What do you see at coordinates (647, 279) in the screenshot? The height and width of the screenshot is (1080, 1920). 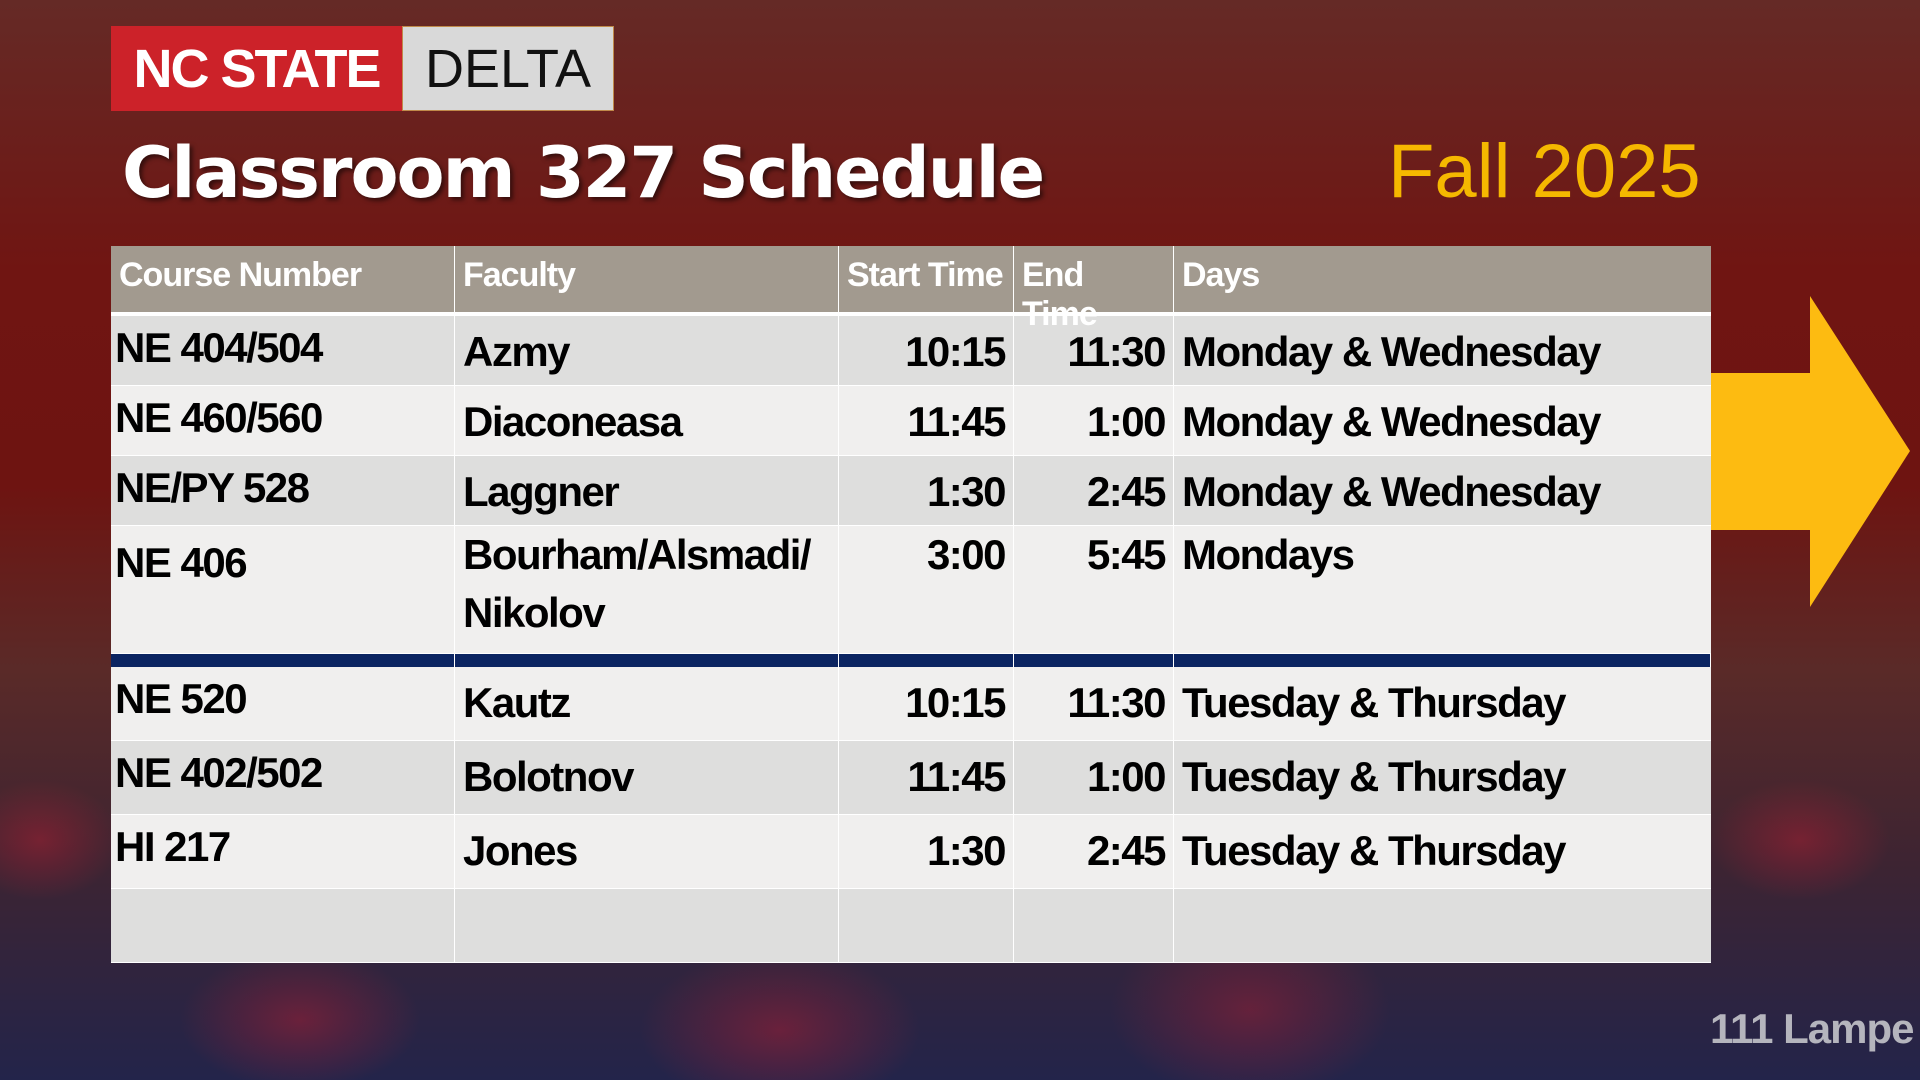 I see `header-faculty: Faculty` at bounding box center [647, 279].